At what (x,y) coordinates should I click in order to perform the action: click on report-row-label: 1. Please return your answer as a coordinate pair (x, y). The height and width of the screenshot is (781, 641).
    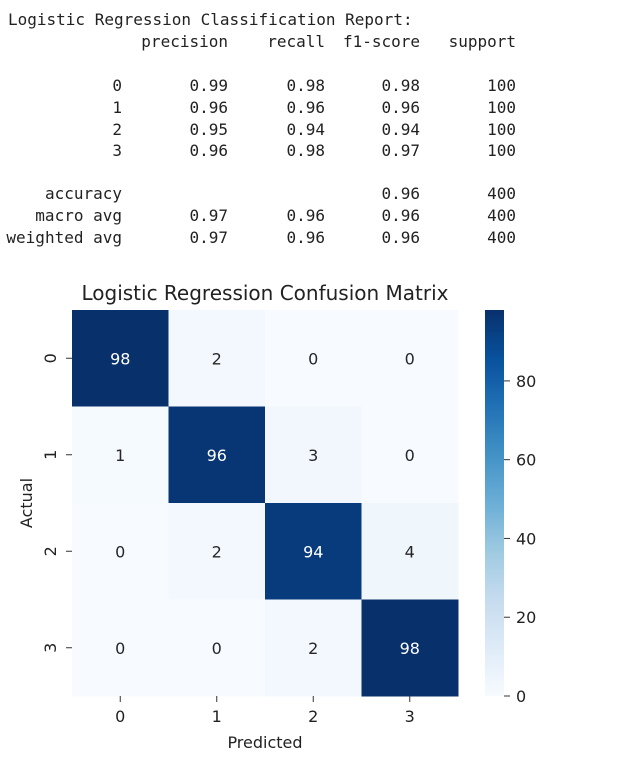
    Looking at the image, I should click on (117, 107).